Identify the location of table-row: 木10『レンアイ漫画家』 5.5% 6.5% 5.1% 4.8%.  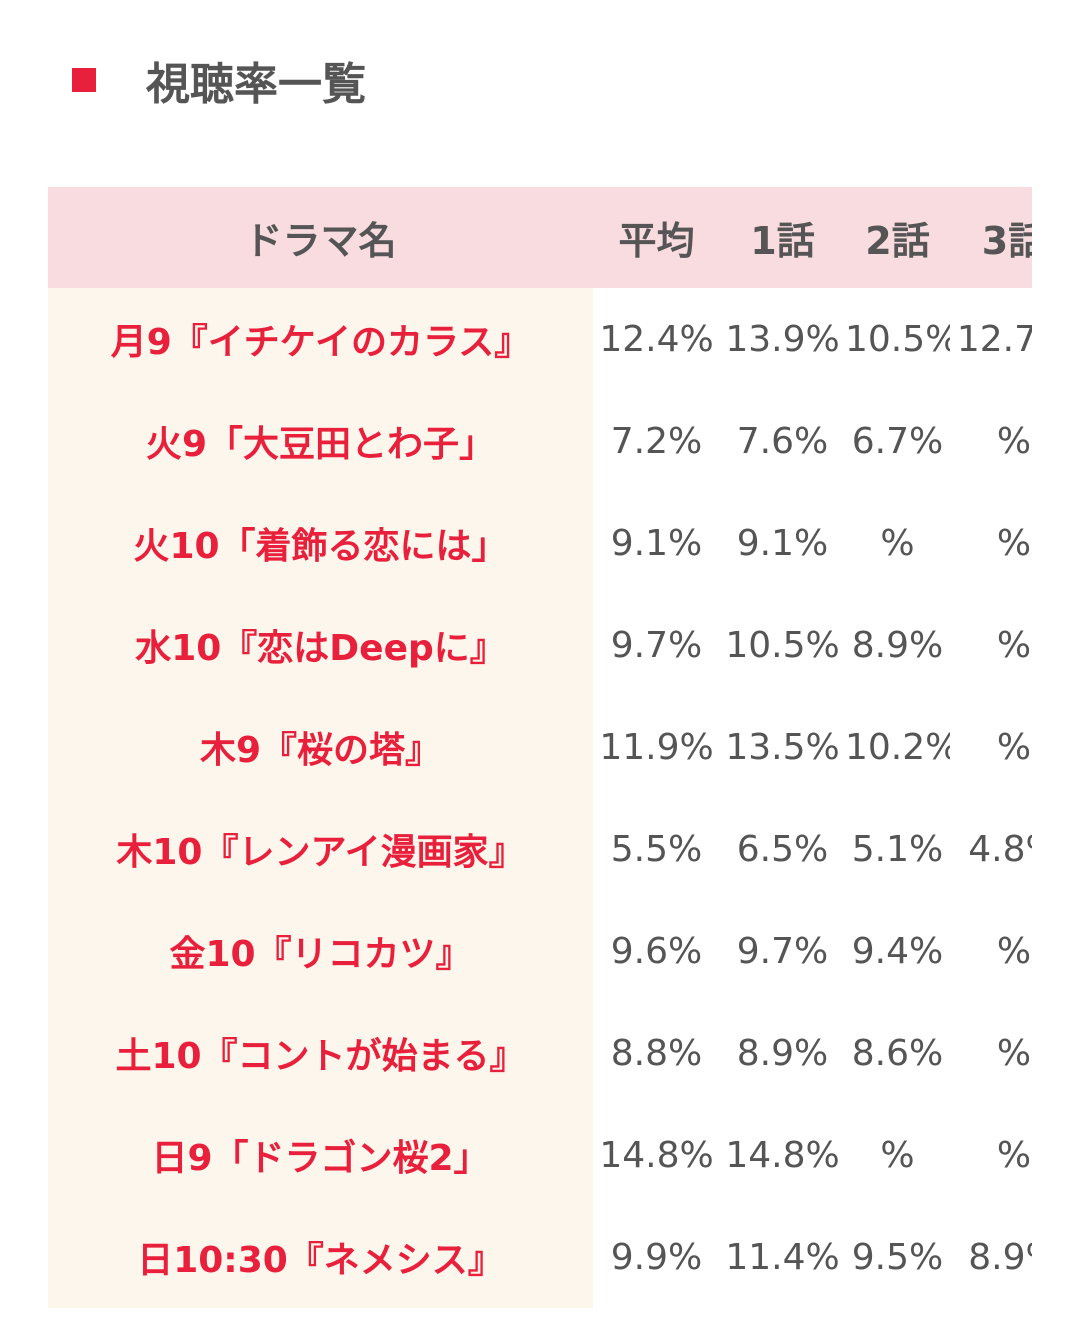
(540, 849).